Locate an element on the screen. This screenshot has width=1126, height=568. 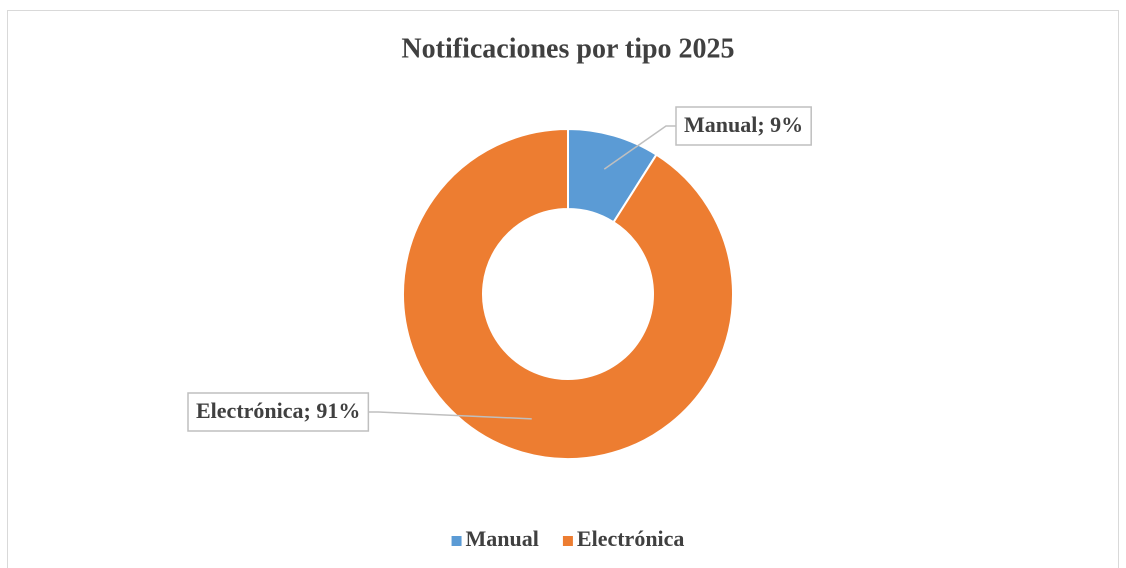
legend: Manual Electrónica is located at coordinates (568, 538).